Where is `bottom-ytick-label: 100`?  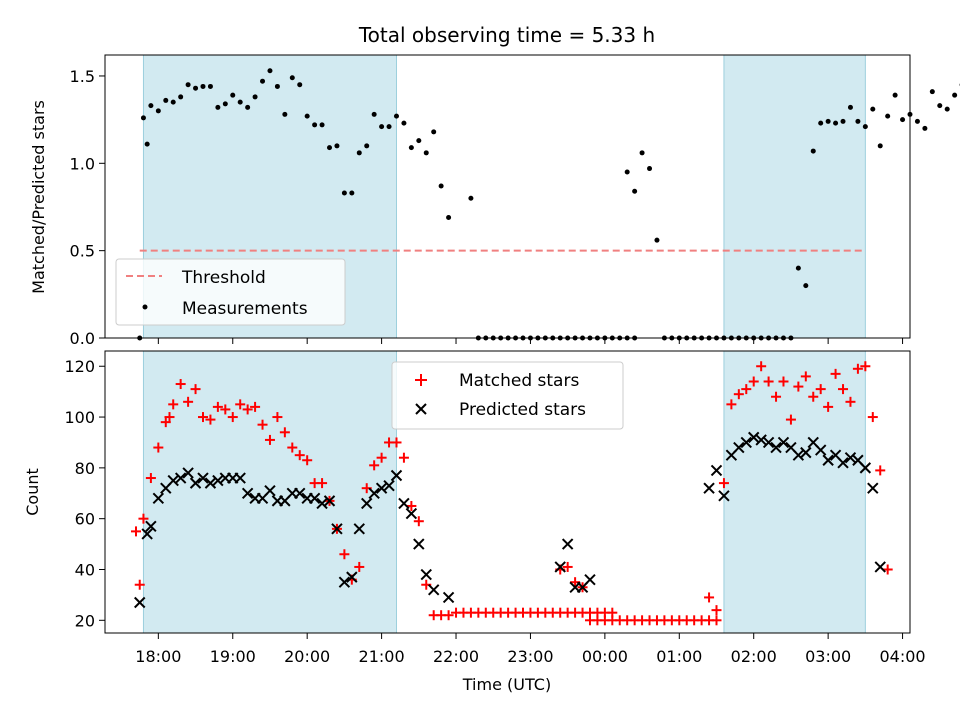
bottom-ytick-label: 100 is located at coordinates (79, 417).